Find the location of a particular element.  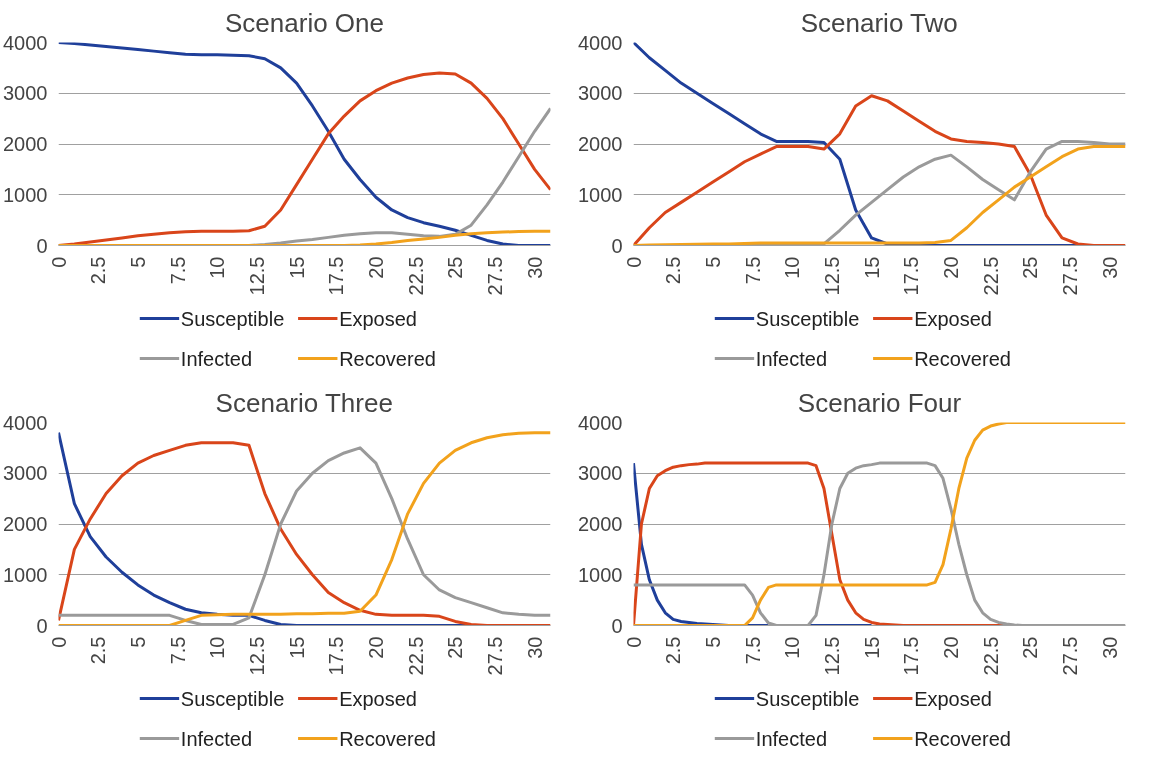

chart-title: Scenario Three is located at coordinates (304, 402).